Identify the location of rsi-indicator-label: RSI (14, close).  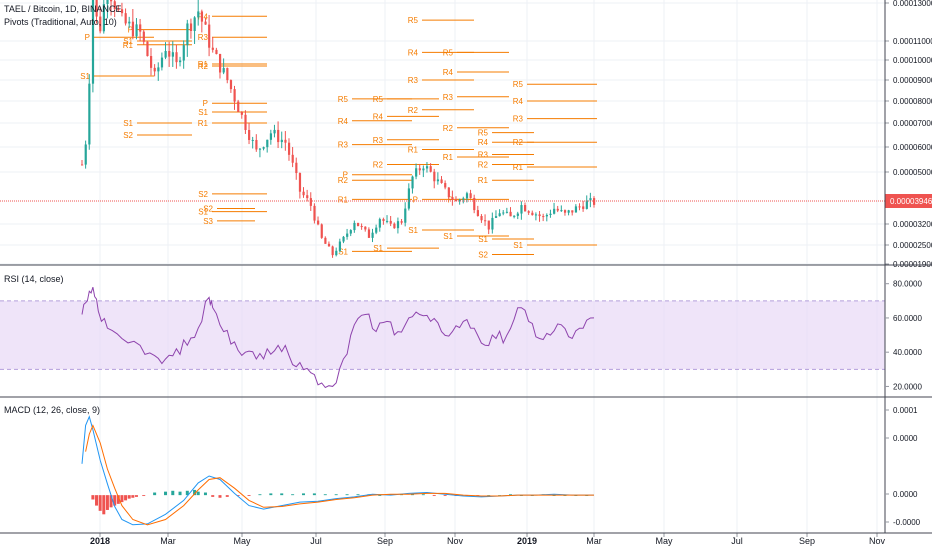
(34, 279).